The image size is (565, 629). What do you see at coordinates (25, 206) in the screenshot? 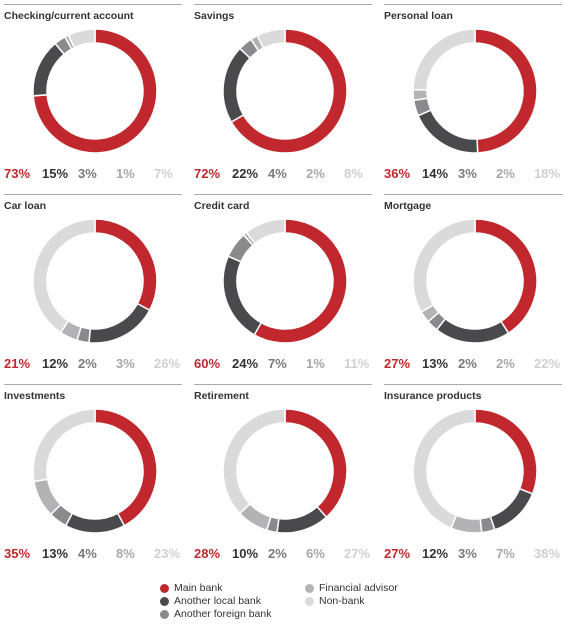
I see `chart-title: Car loan` at bounding box center [25, 206].